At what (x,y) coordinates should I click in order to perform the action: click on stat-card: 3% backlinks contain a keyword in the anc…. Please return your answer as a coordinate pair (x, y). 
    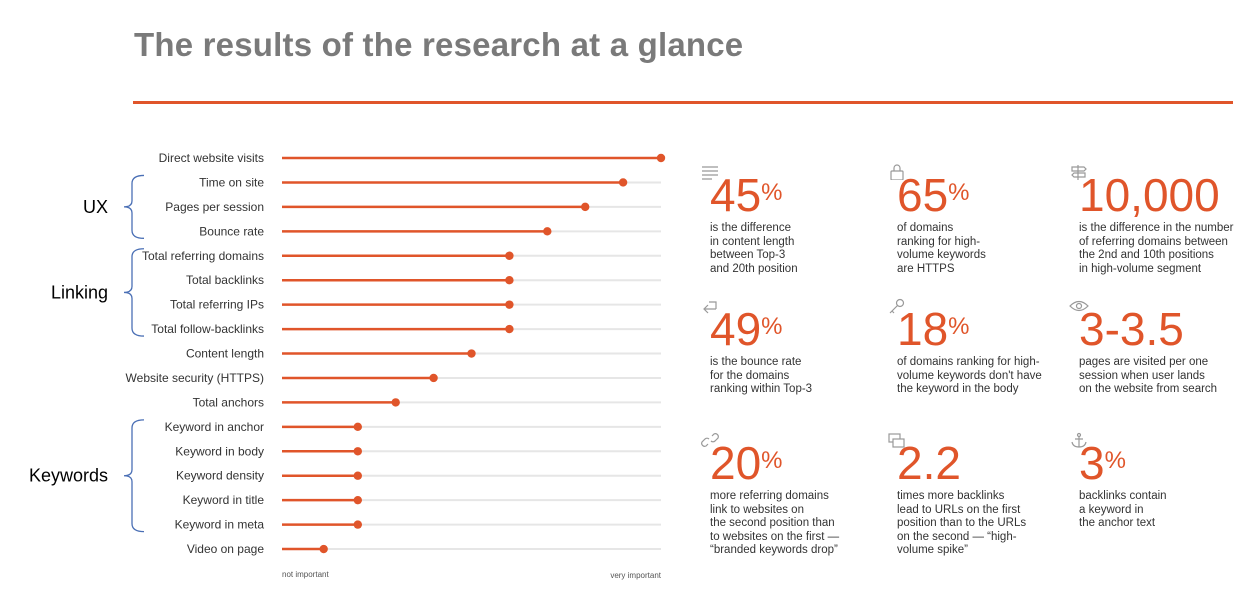
    Looking at the image, I should click on (1163, 481).